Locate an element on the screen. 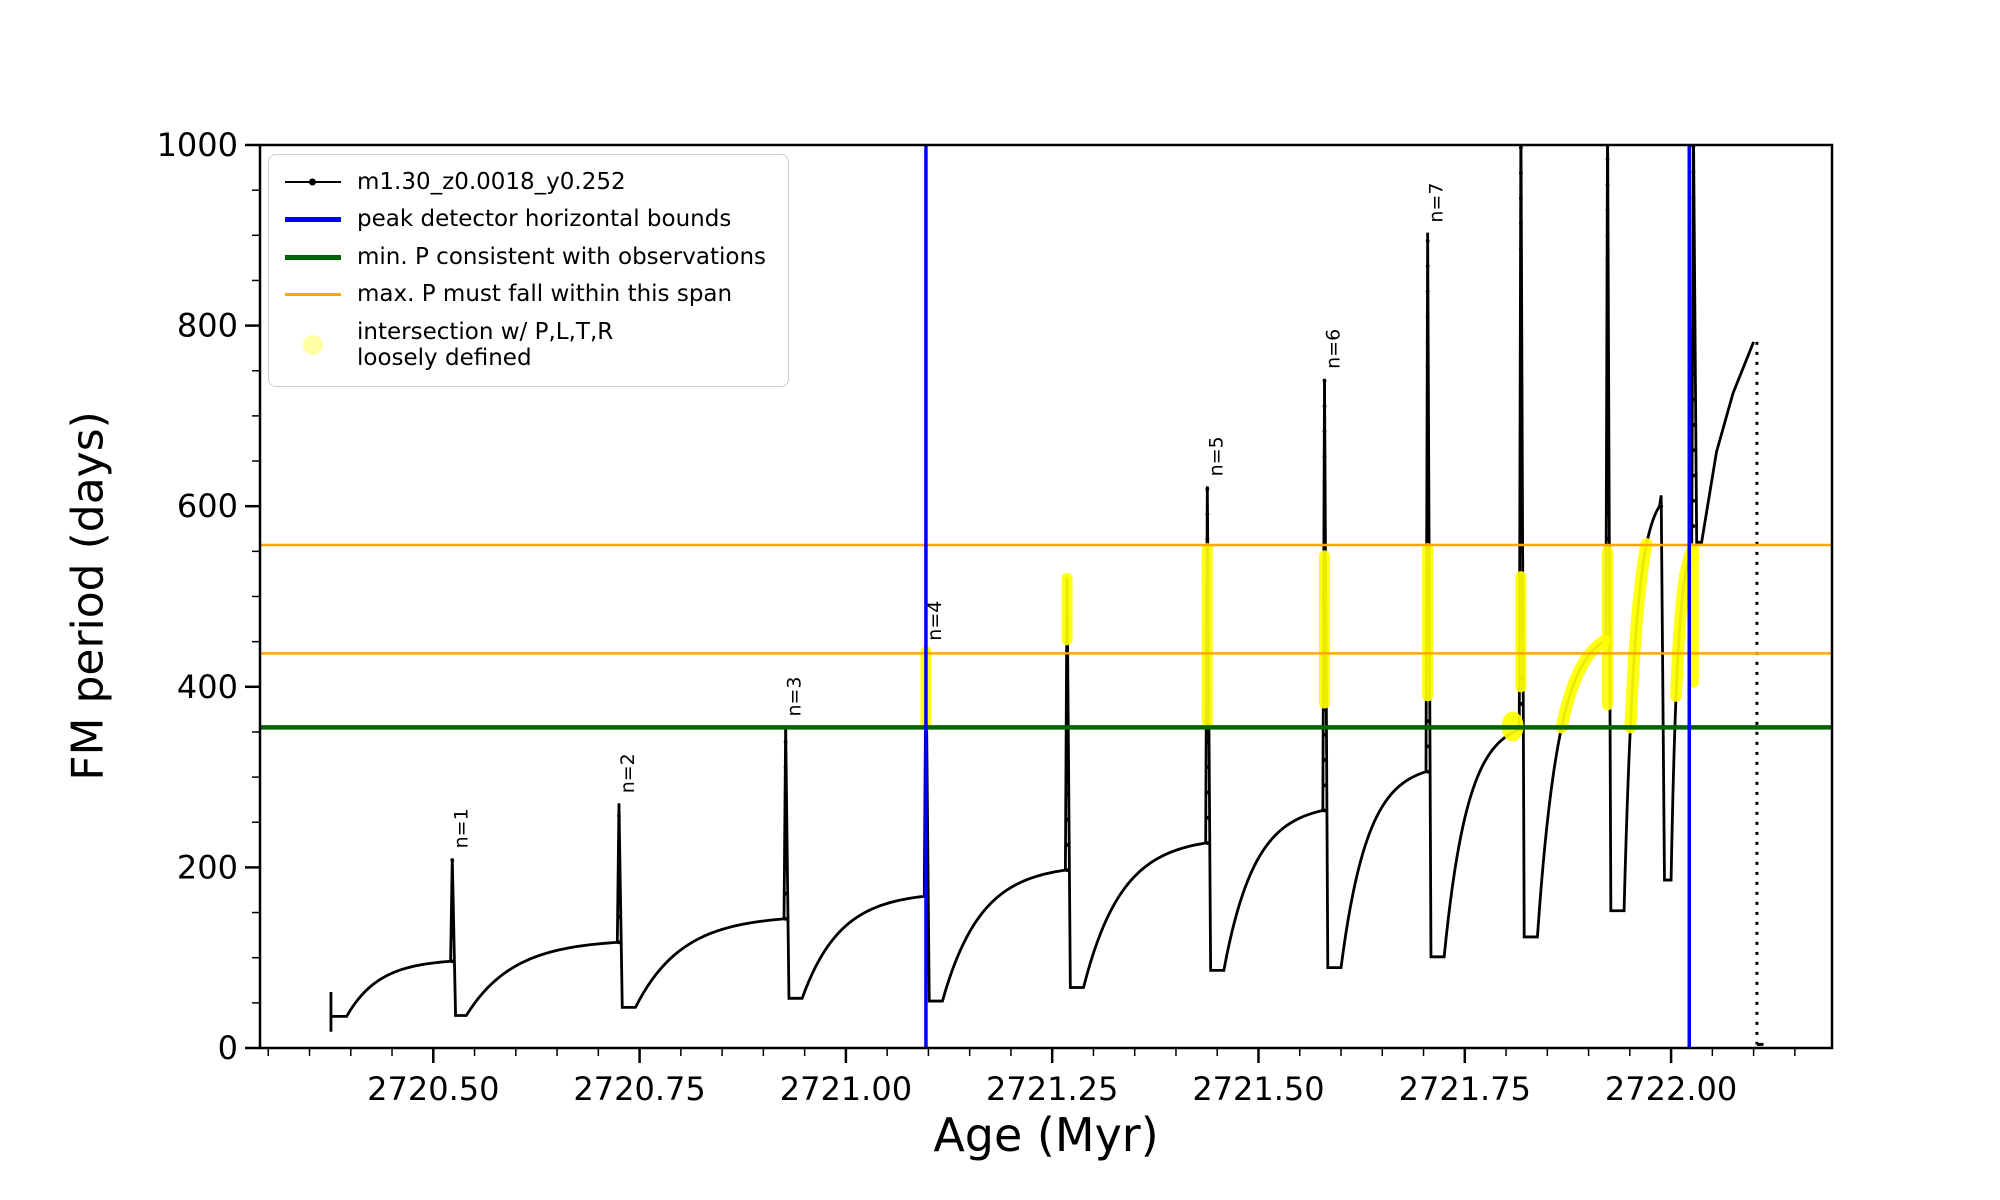  legend-item-label: max. P must fall within this span is located at coordinates (545, 294).